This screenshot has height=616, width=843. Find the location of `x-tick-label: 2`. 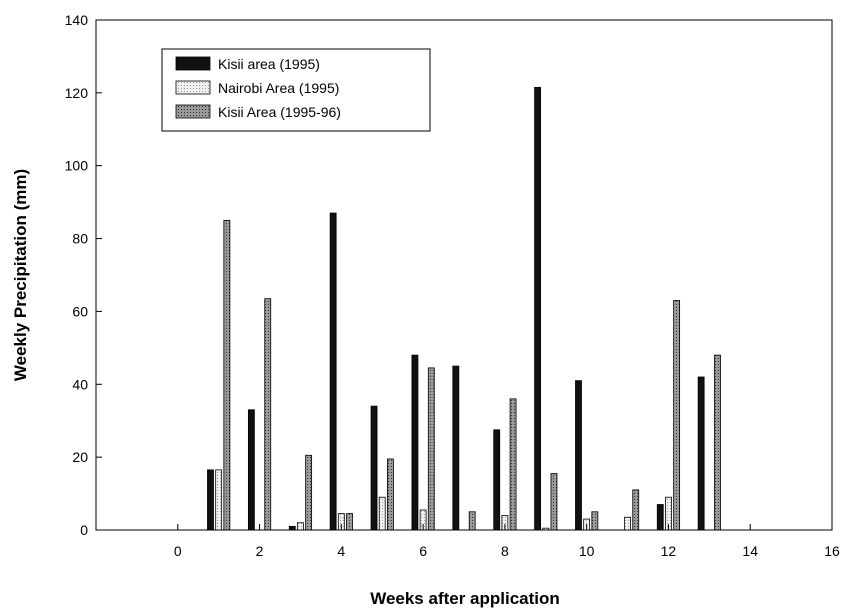

x-tick-label: 2 is located at coordinates (260, 551).